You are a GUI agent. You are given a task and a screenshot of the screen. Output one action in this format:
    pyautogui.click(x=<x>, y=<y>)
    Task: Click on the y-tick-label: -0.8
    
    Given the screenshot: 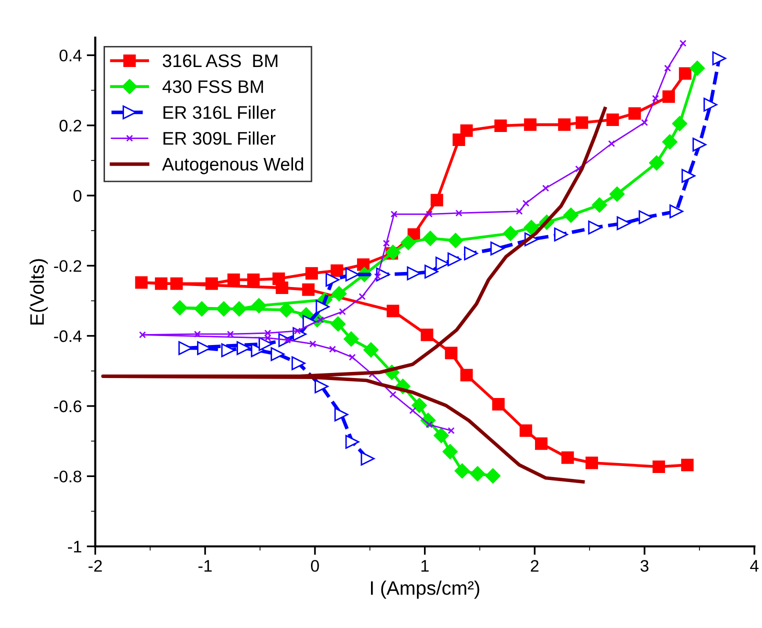 What is the action you would take?
    pyautogui.click(x=68, y=476)
    